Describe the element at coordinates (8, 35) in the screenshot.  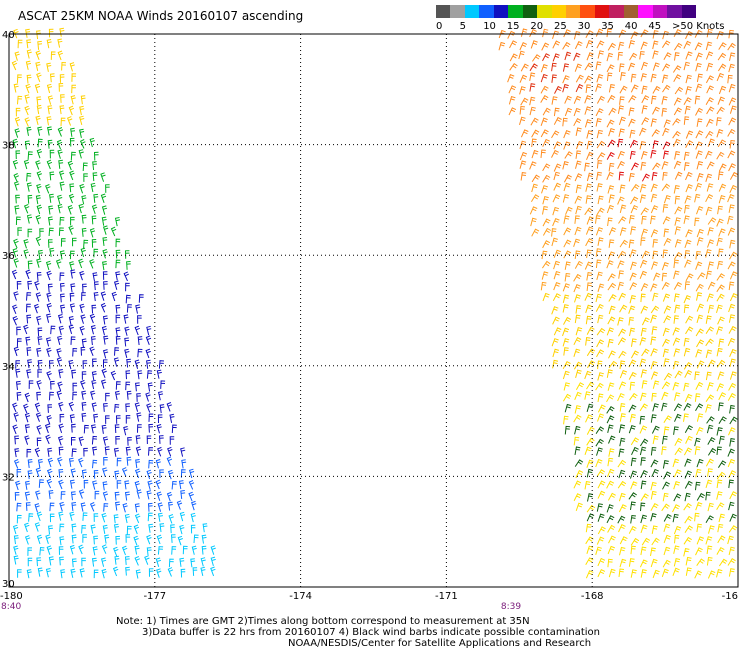
I see `lat-tick-label: 40` at that location.